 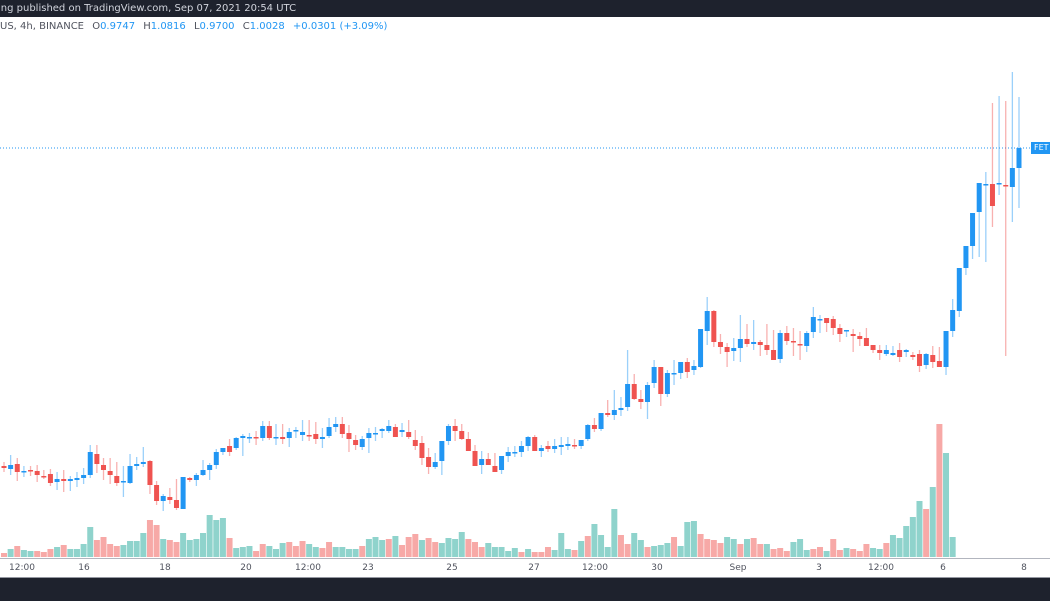 I want to click on change-value: +0.0301 (+3.09%), so click(x=340, y=26).